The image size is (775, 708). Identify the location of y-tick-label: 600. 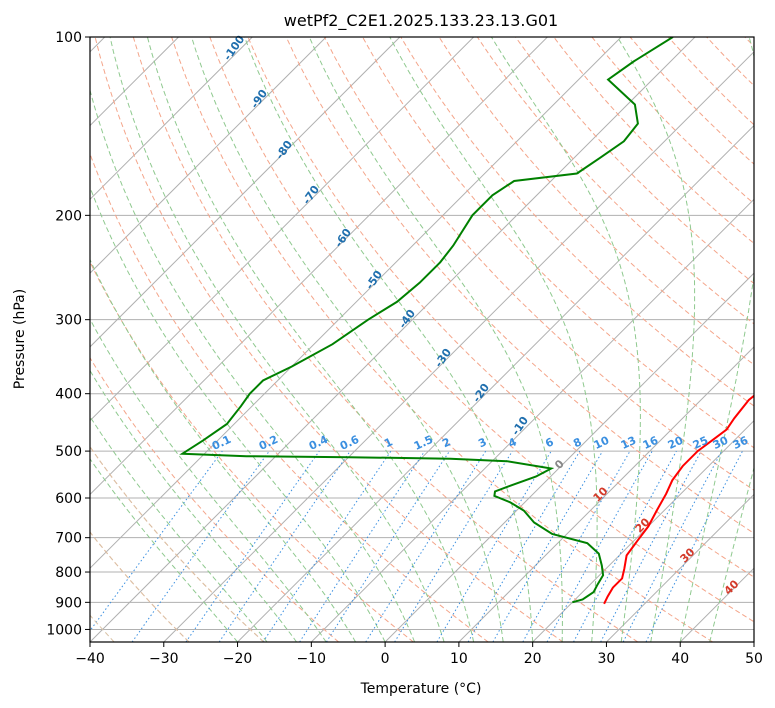
(68, 499).